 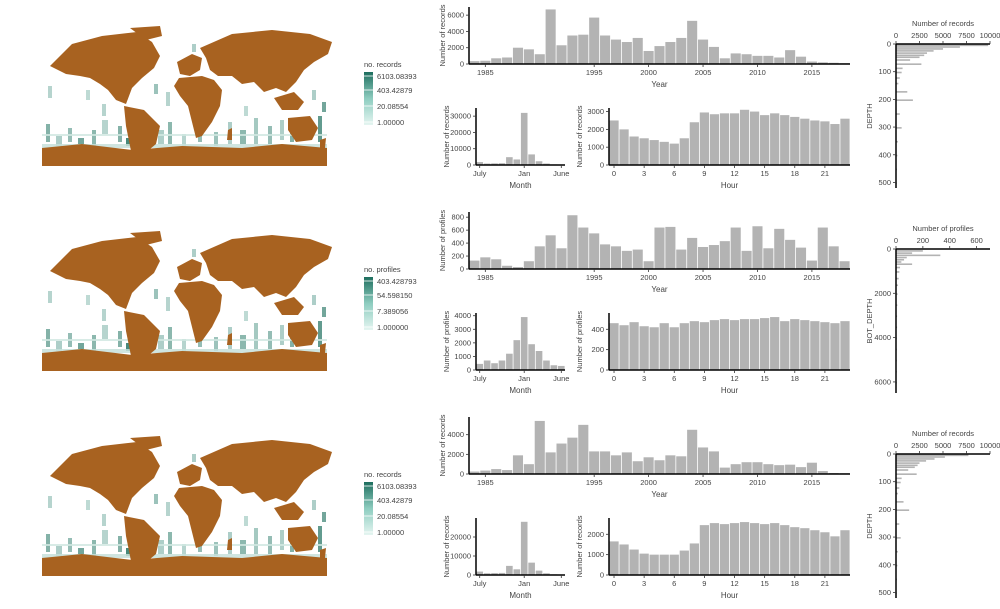 I want to click on x-tick-label: 12, so click(x=734, y=583).